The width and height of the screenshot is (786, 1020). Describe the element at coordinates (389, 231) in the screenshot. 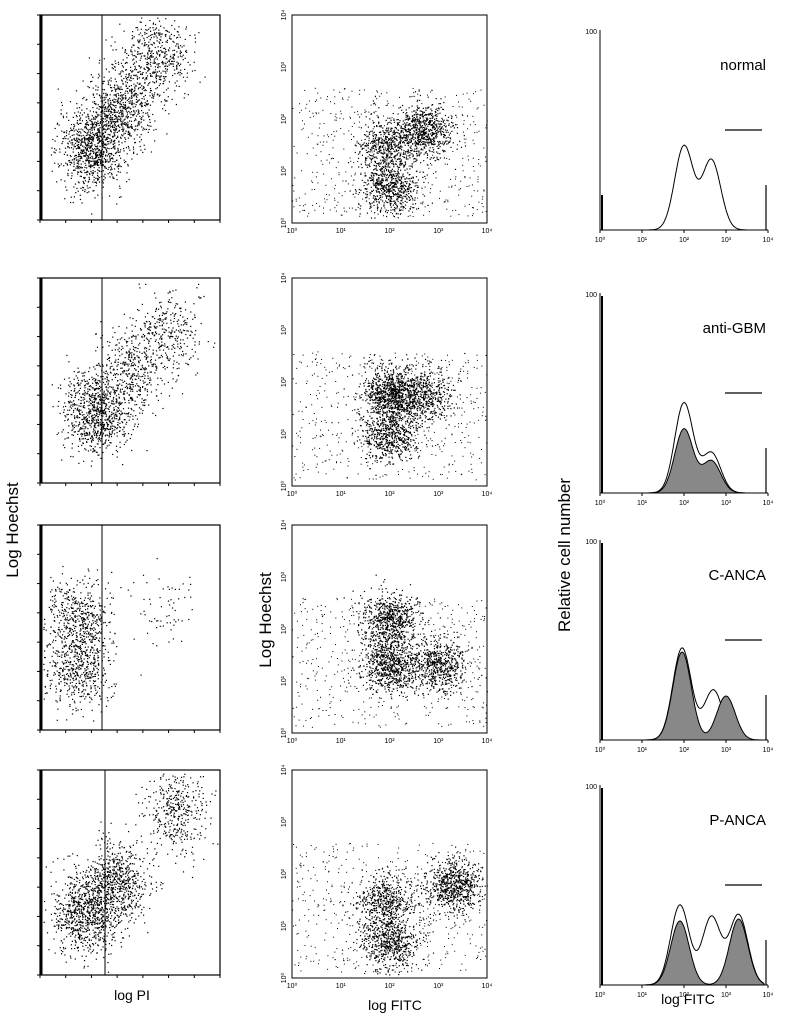

I see `x-tick-label: 10²` at that location.